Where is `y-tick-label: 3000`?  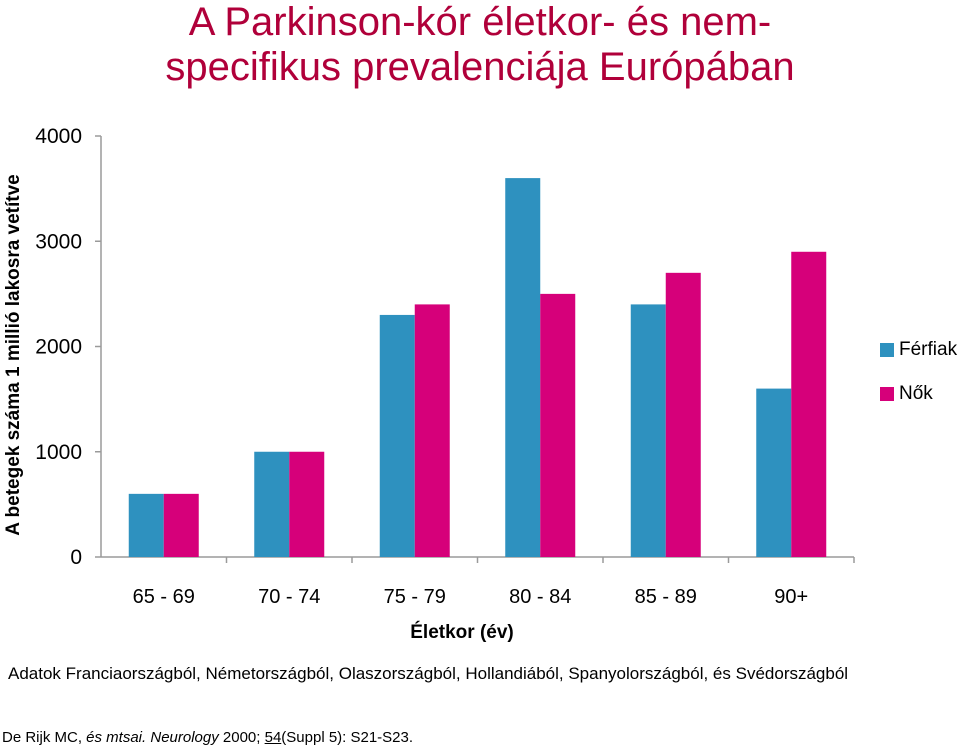
y-tick-label: 3000 is located at coordinates (58, 241).